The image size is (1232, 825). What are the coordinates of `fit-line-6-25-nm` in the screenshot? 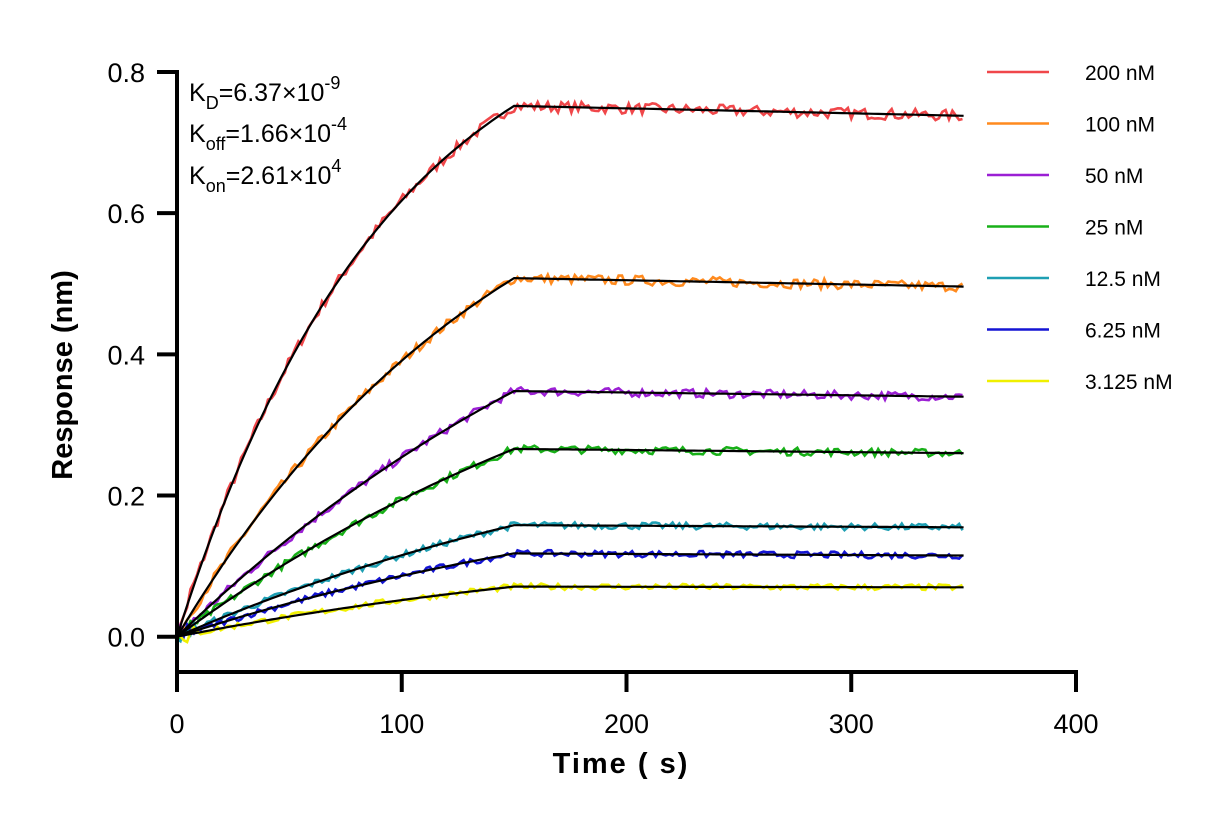 It's located at (570, 595).